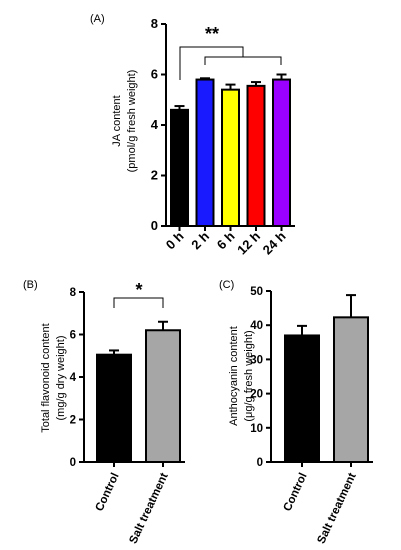 Image resolution: width=401 pixels, height=550 pixels. What do you see at coordinates (154, 74) in the screenshot?
I see `panel-a-ytick-label: 6` at bounding box center [154, 74].